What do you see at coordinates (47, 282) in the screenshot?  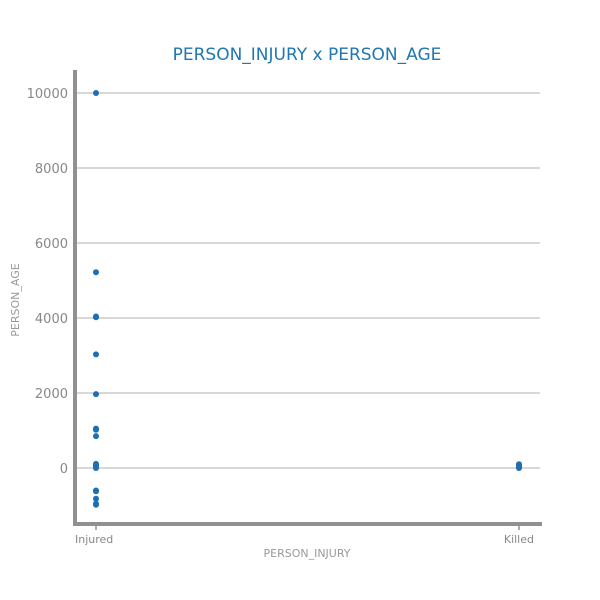 I see `y-tick-labels: 0 2000 4000 6000 8000 10000` at bounding box center [47, 282].